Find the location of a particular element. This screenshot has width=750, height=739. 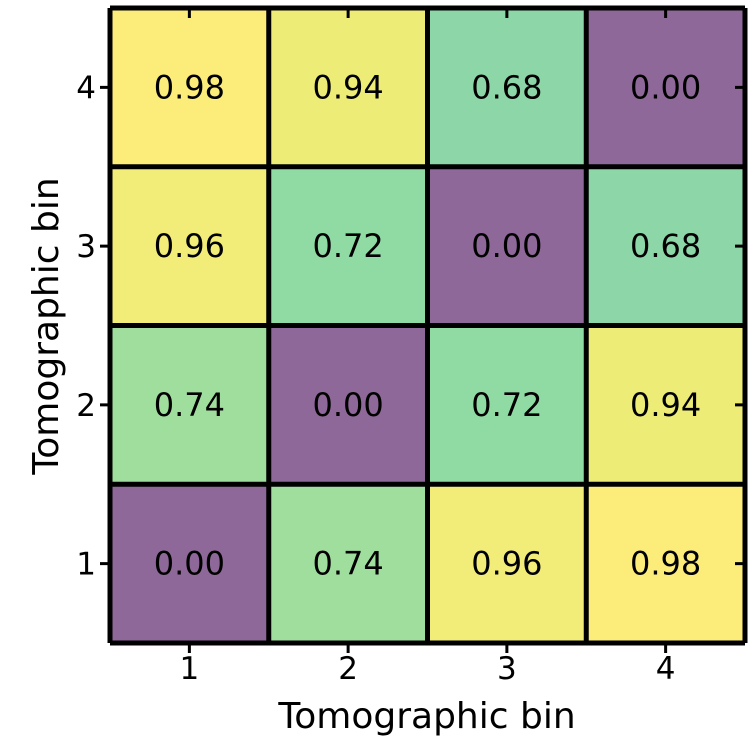

cell-value-label-3-2: 0.72 is located at coordinates (348, 246).